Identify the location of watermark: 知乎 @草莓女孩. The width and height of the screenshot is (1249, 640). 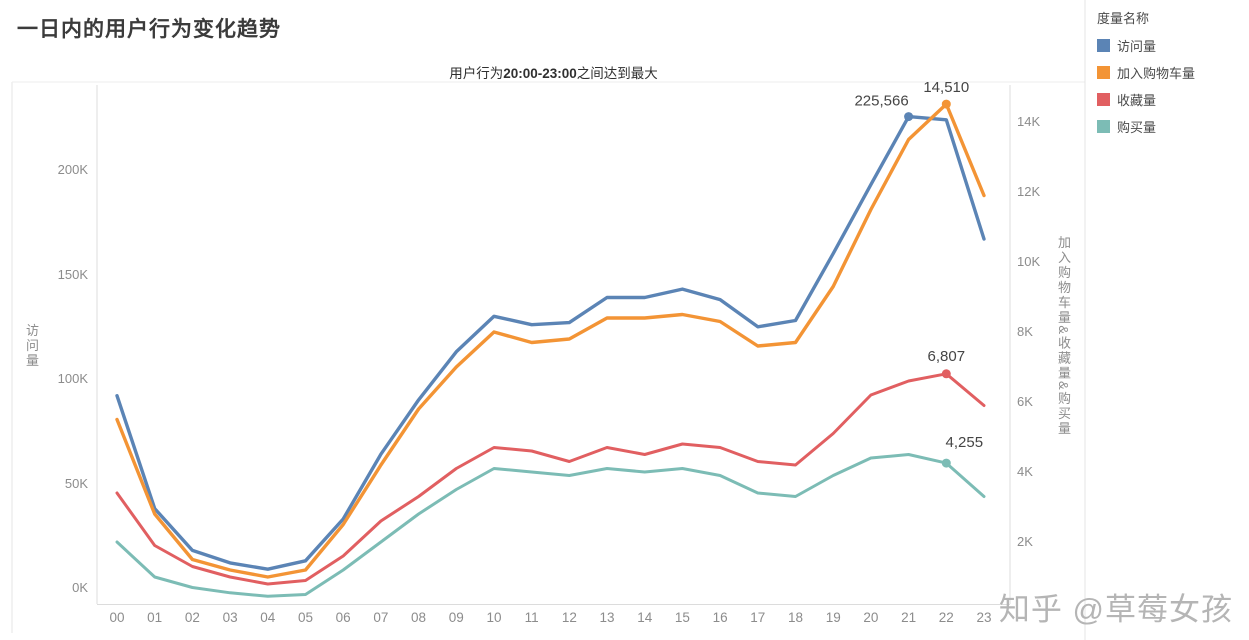
(1115, 609).